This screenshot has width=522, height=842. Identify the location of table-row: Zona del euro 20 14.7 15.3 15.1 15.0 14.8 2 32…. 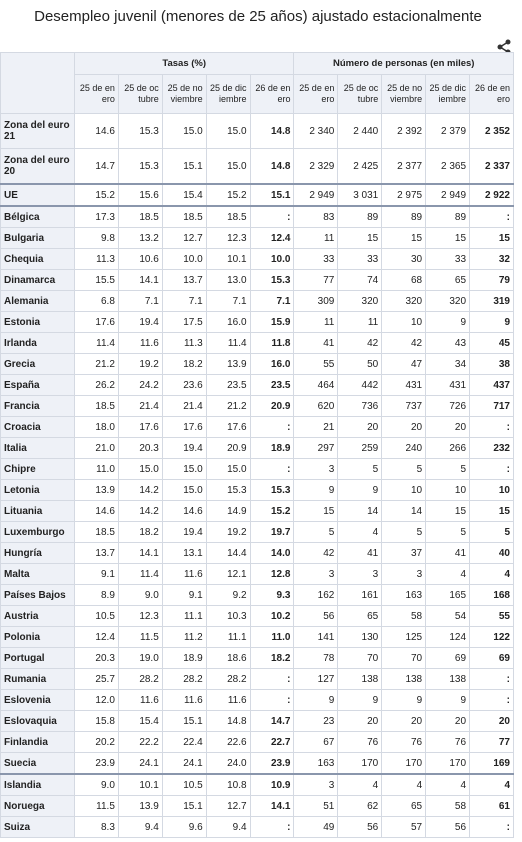
(257, 166).